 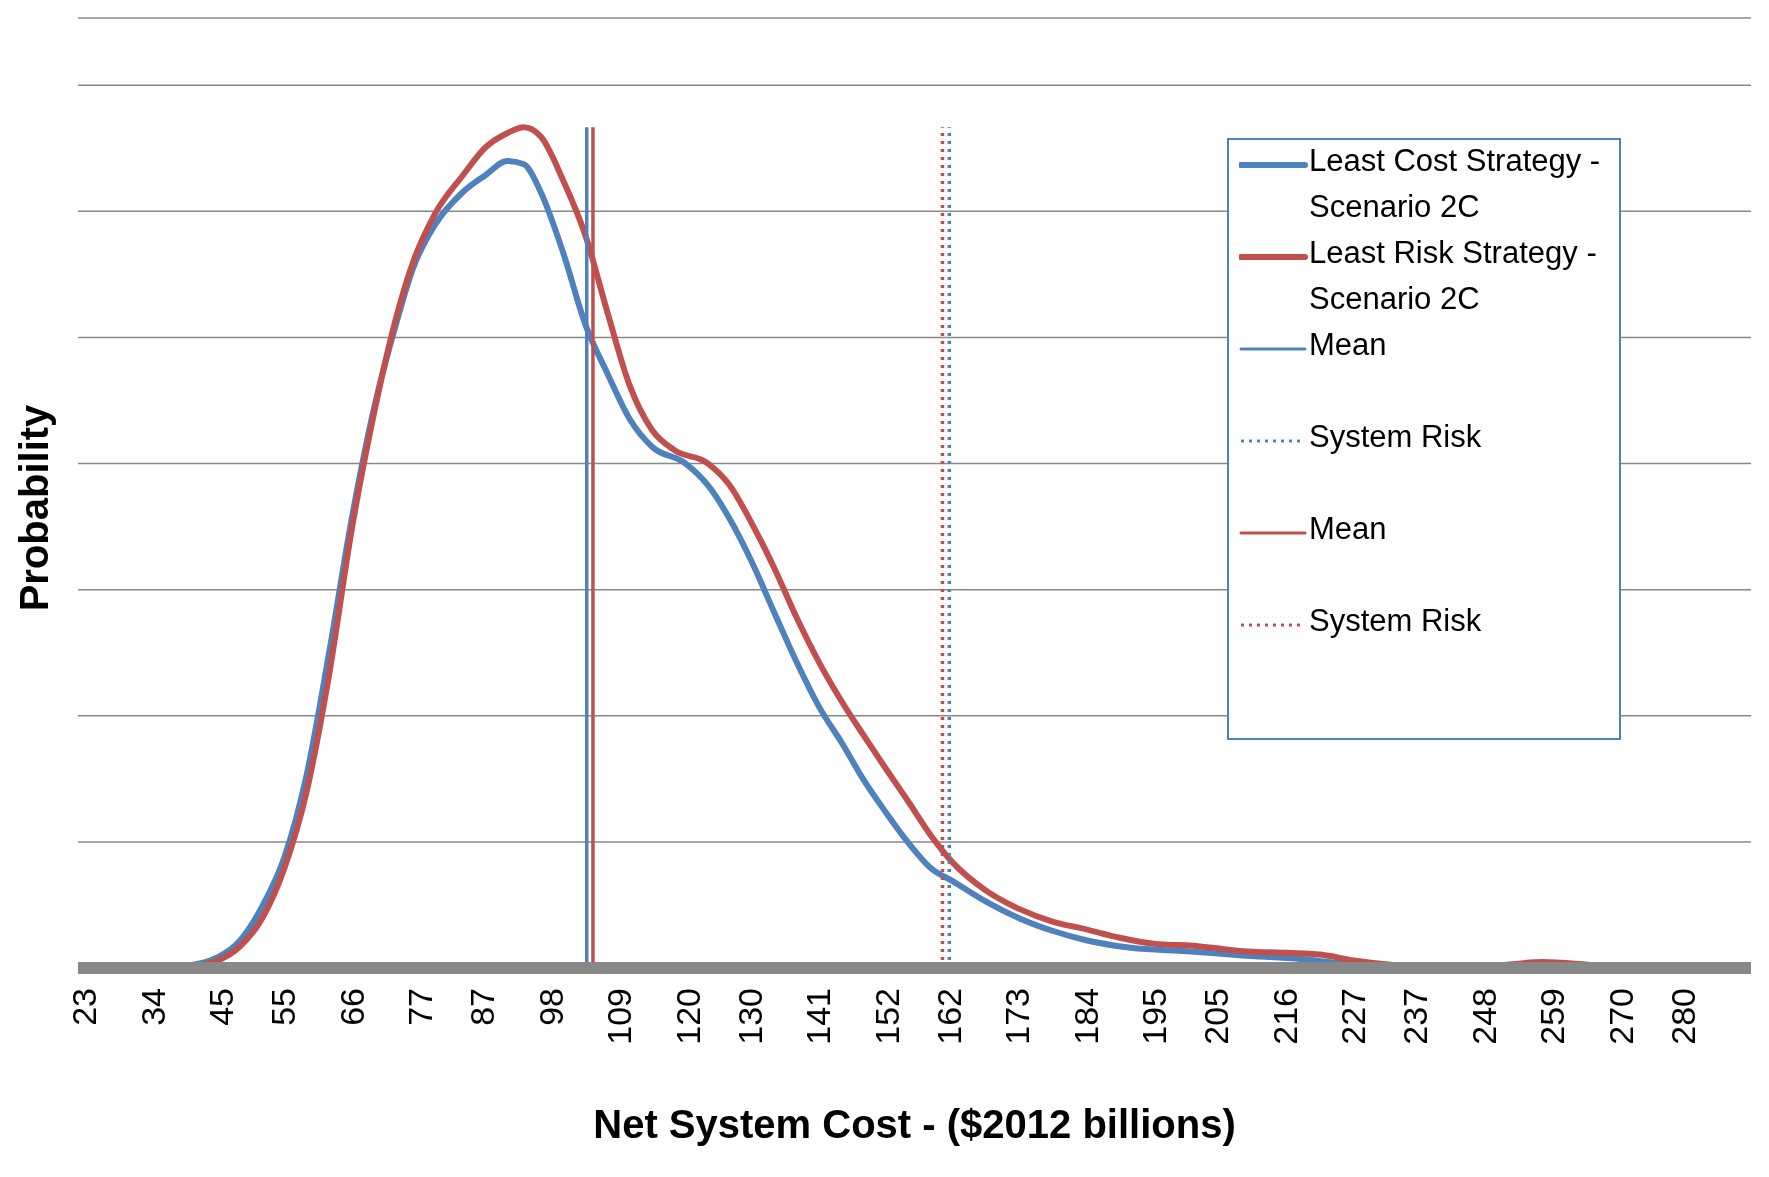 What do you see at coordinates (1216, 1016) in the screenshot?
I see `x-tick-label: 205` at bounding box center [1216, 1016].